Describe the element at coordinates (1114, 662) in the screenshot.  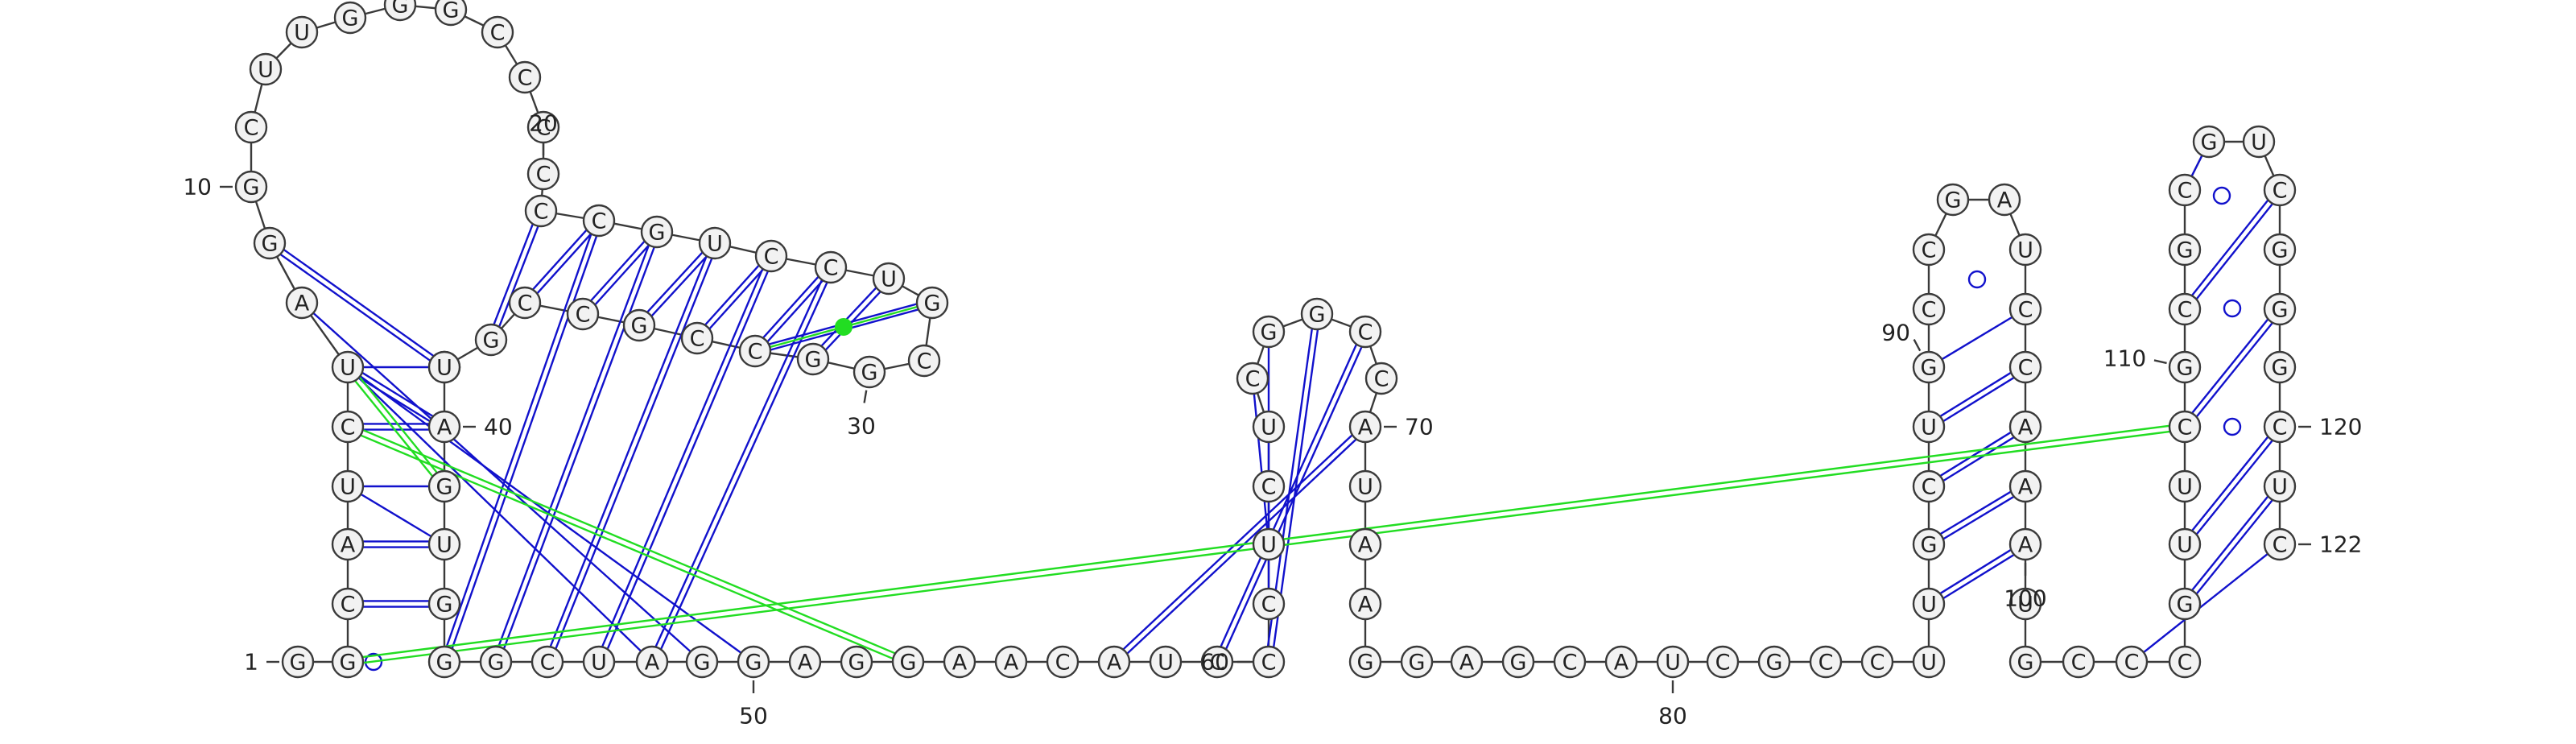
I see `nucleotide-57: A` at that location.